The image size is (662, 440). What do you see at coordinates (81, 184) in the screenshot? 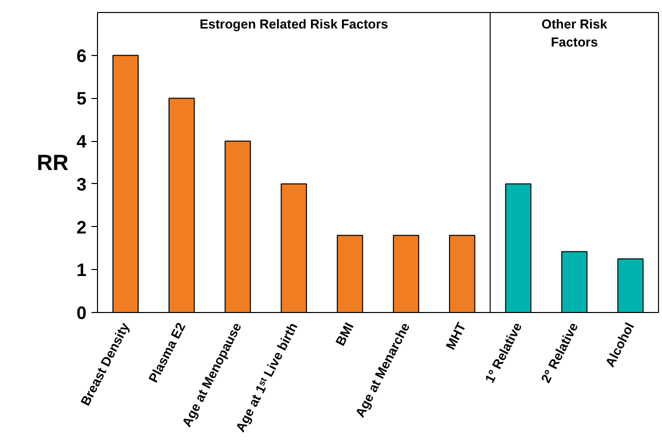
I see `y-tick-label: 3` at bounding box center [81, 184].